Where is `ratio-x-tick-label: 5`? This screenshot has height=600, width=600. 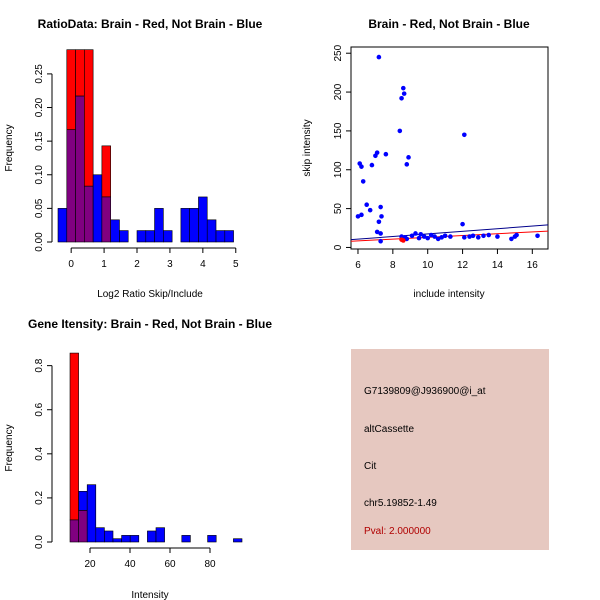 ratio-x-tick-label: 5 is located at coordinates (236, 264).